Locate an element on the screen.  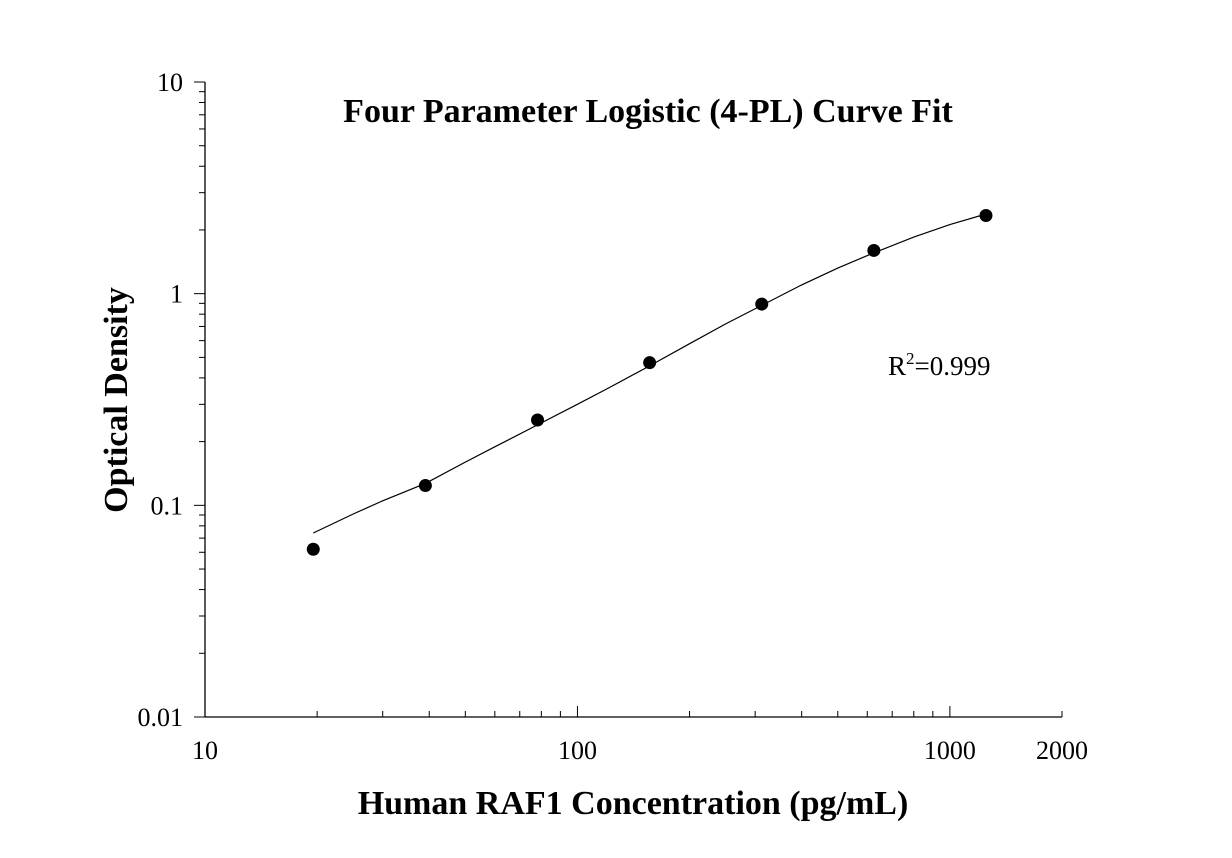
x-axis-label: Human RAF1 Concentration (pg/mL) is located at coordinates (633, 803).